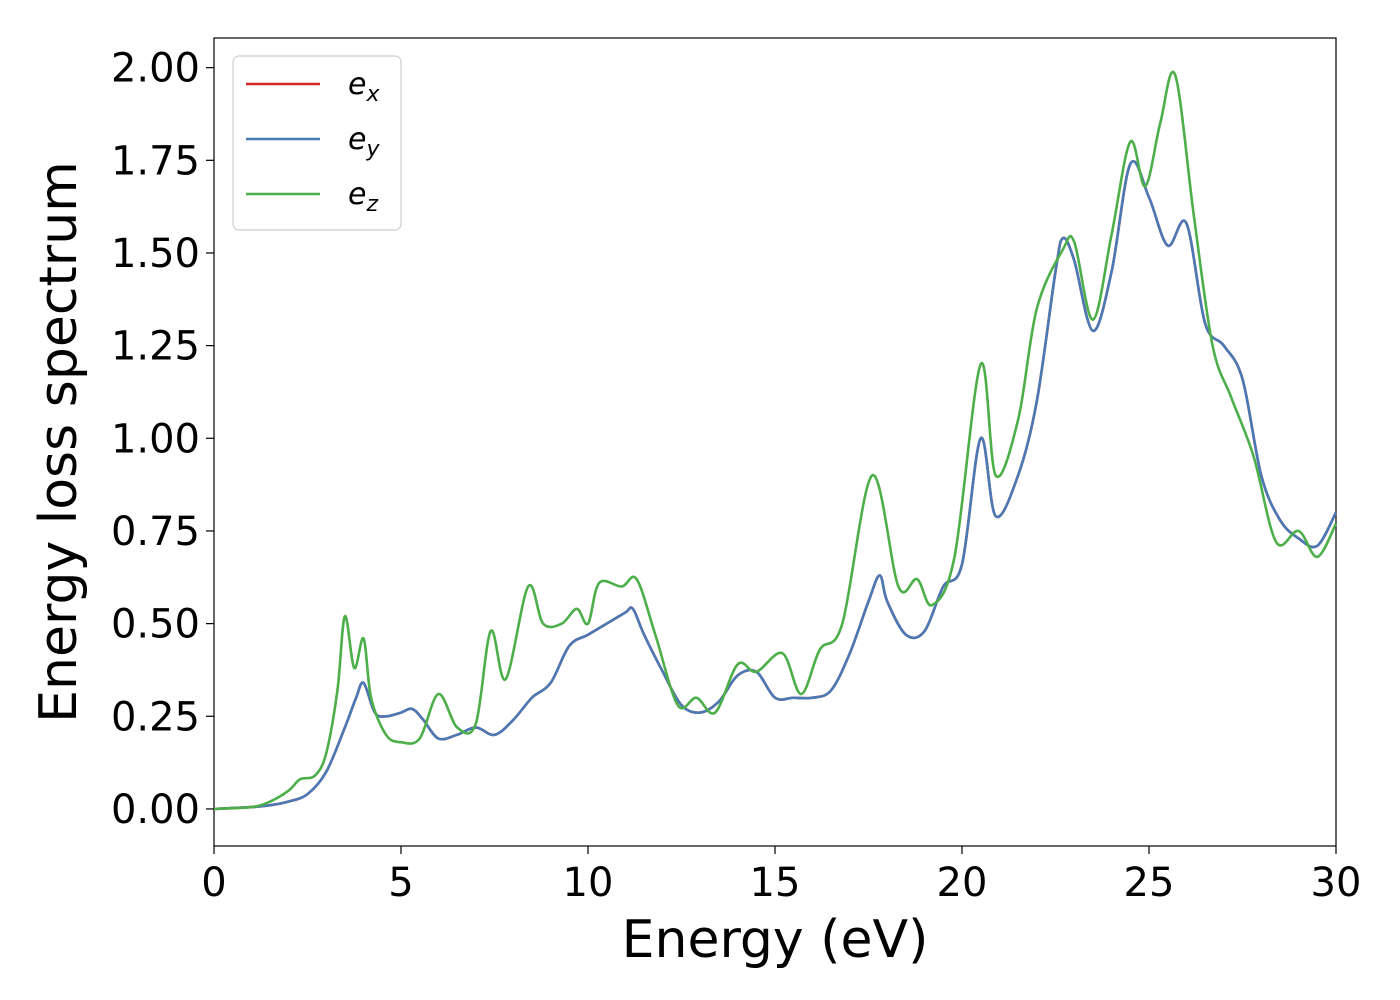 This screenshot has width=1400, height=1000. Describe the element at coordinates (155, 717) in the screenshot. I see `y-tick-label: 0.25` at that location.